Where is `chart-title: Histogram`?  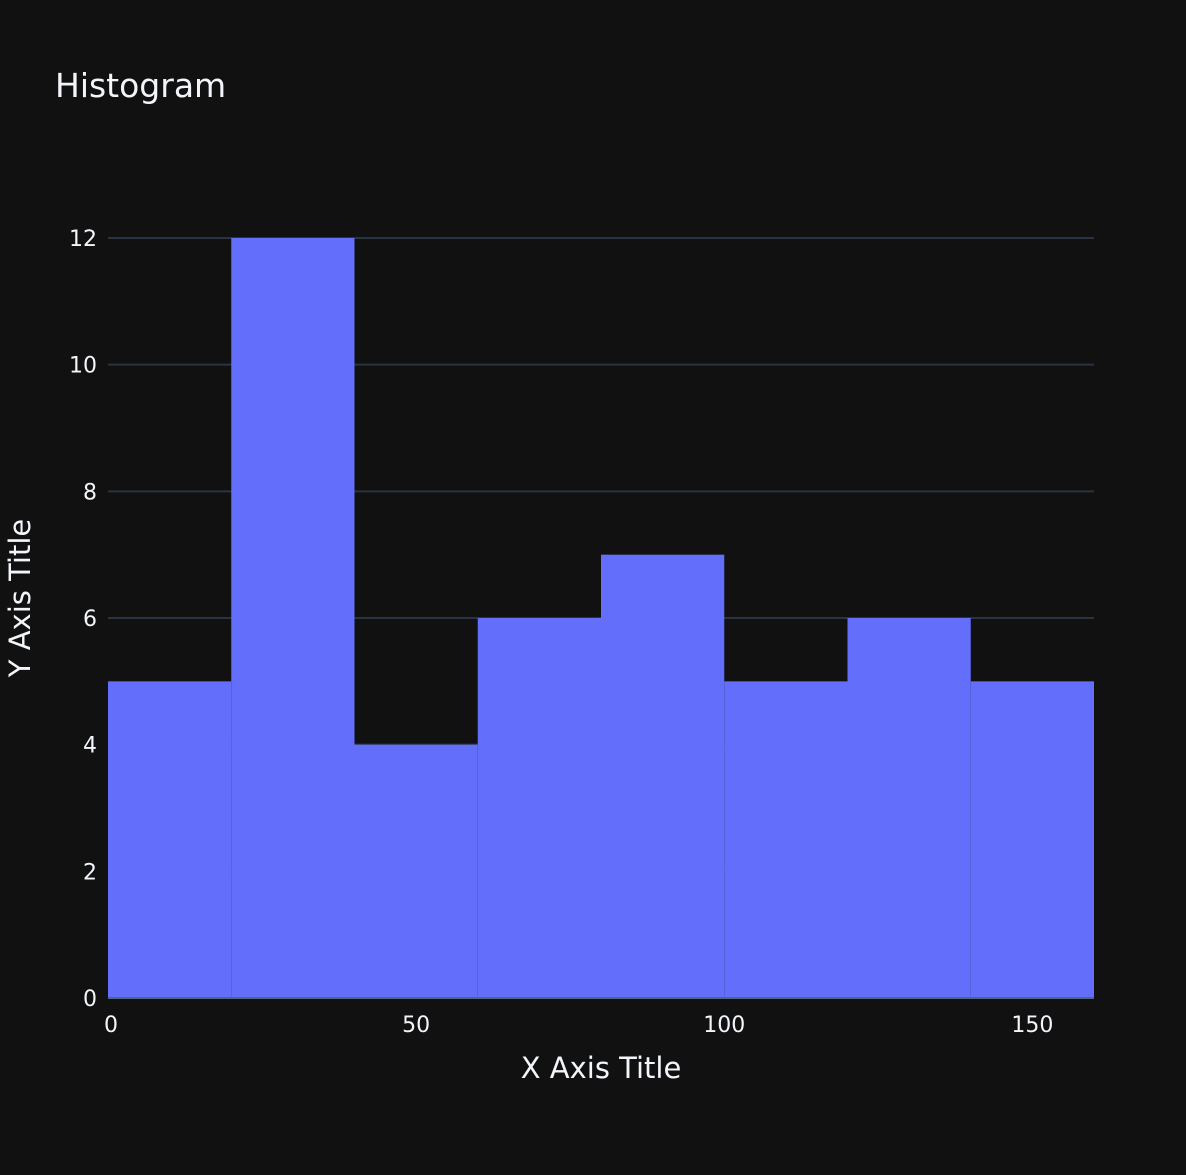 chart-title: Histogram is located at coordinates (140, 85).